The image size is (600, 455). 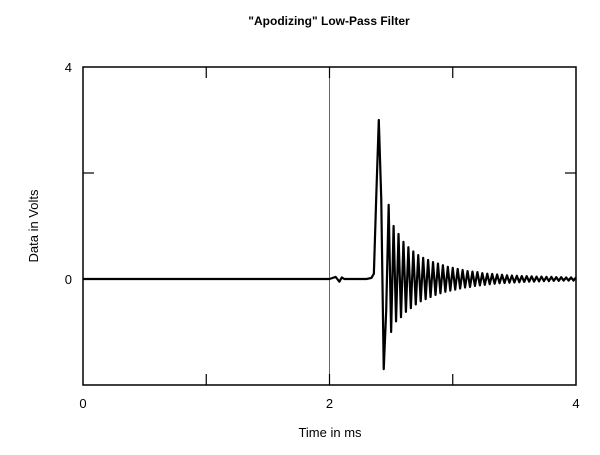 What do you see at coordinates (33, 225) in the screenshot?
I see `y-axis-label: Data in Volts` at bounding box center [33, 225].